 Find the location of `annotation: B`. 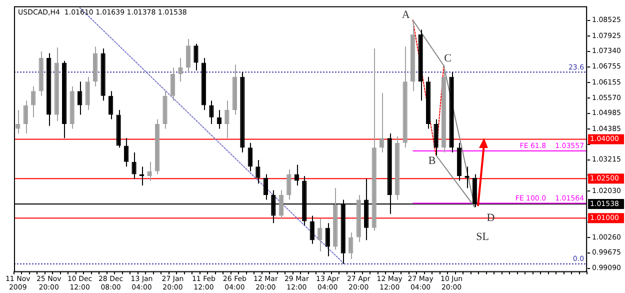

annotation: B is located at coordinates (432, 161).